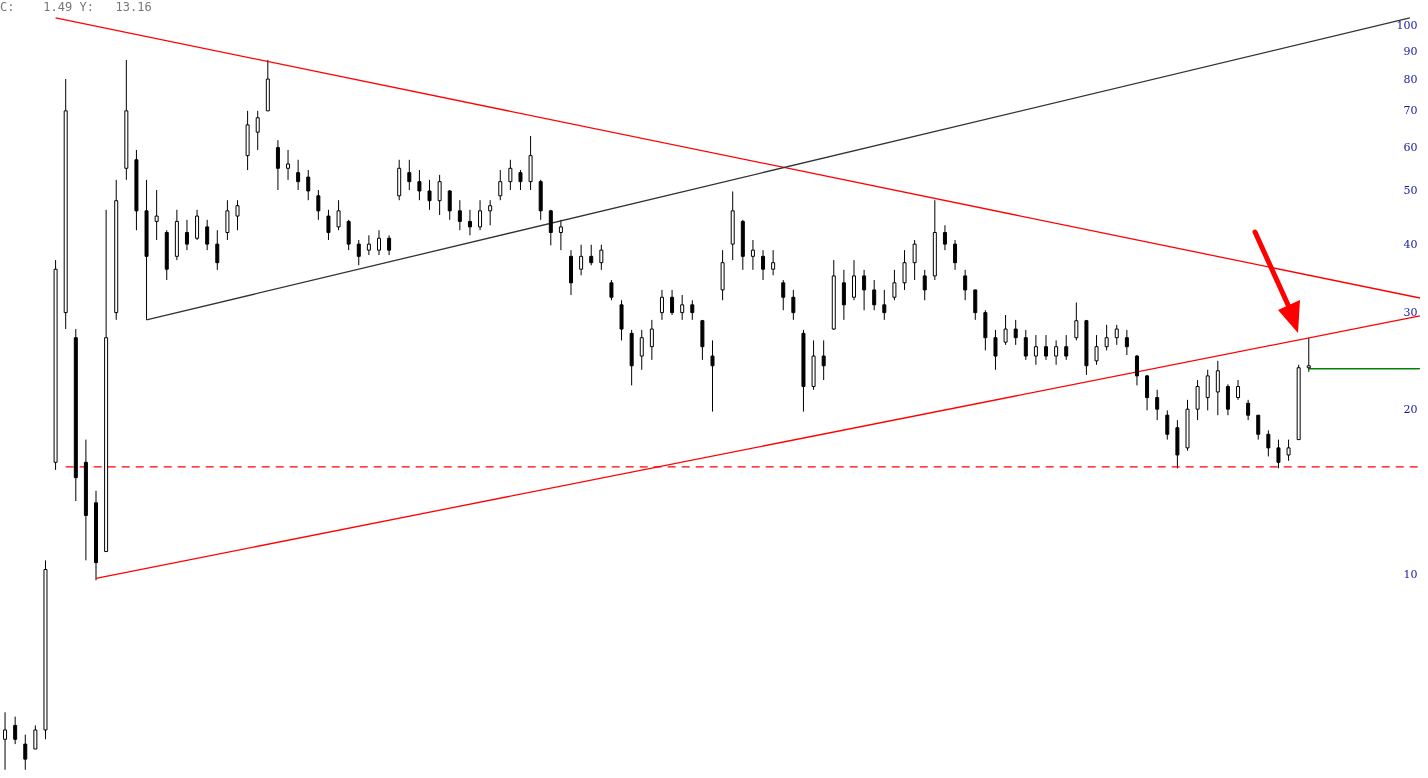 This screenshot has height=778, width=1428. What do you see at coordinates (1410, 148) in the screenshot?
I see `y-tick-label: 60` at bounding box center [1410, 148].